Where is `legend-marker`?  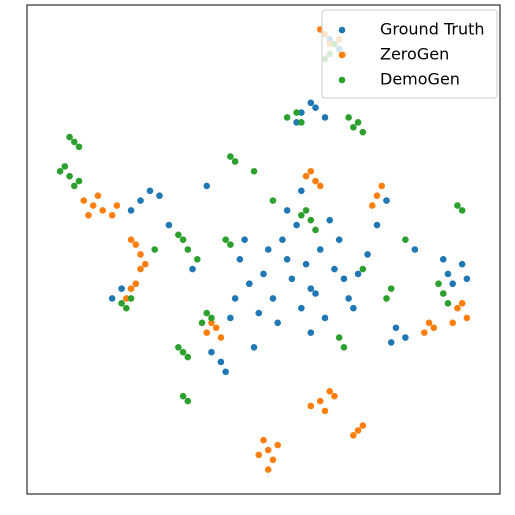 legend-marker is located at coordinates (342, 55).